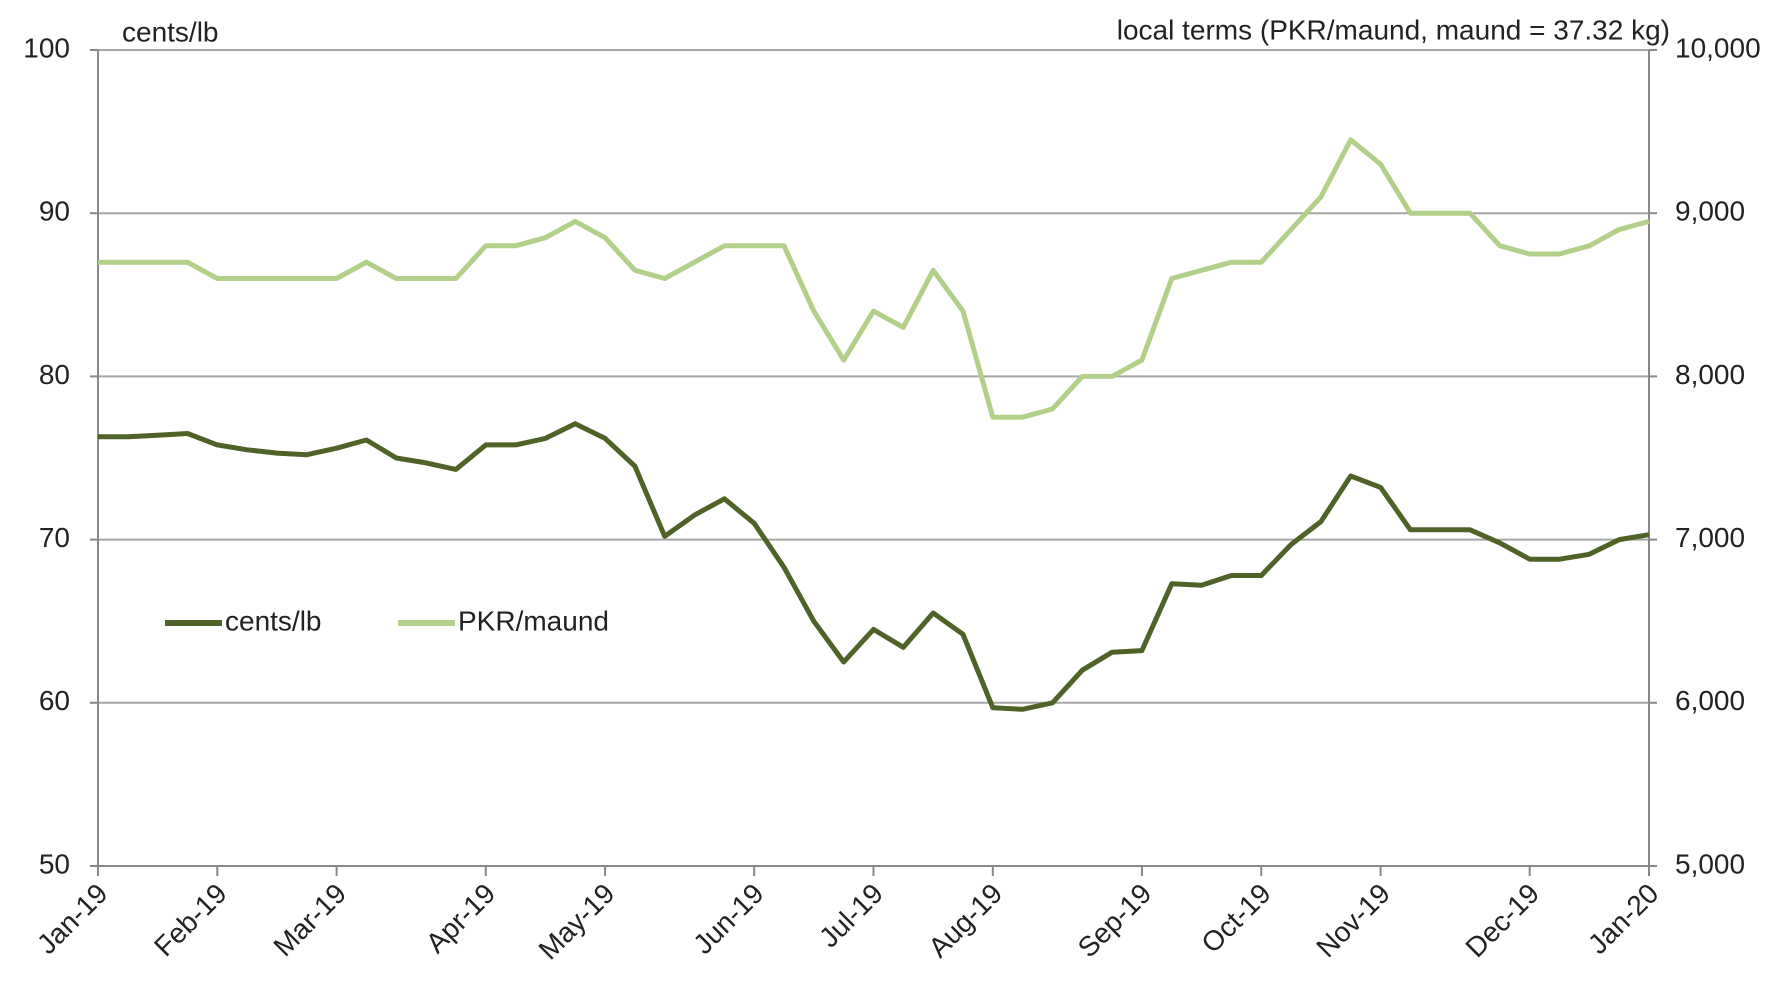 Image resolution: width=1783 pixels, height=984 pixels. What do you see at coordinates (1710, 700) in the screenshot?
I see `y2-tick-label: 6,000` at bounding box center [1710, 700].